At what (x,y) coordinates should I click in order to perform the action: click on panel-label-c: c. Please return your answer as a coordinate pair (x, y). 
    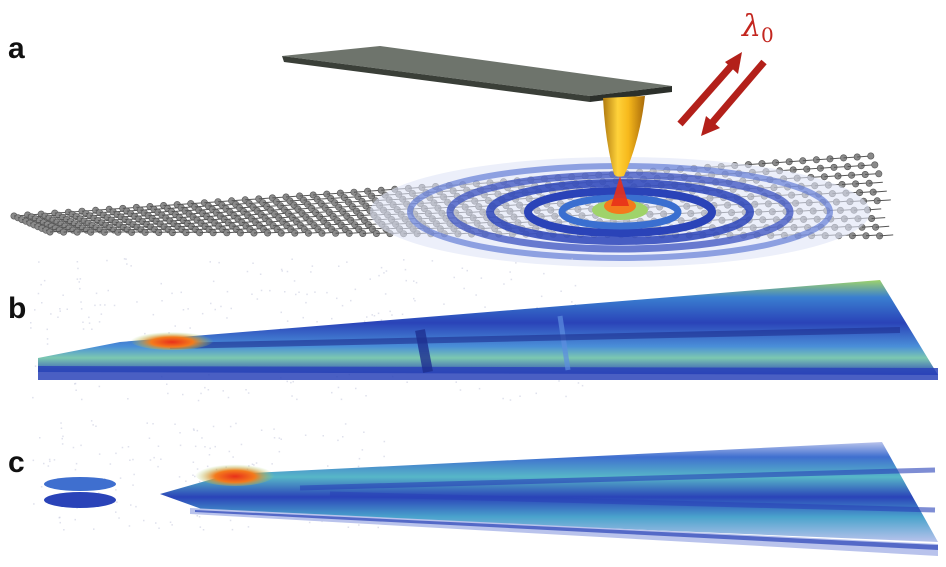
    Looking at the image, I should click on (16, 462).